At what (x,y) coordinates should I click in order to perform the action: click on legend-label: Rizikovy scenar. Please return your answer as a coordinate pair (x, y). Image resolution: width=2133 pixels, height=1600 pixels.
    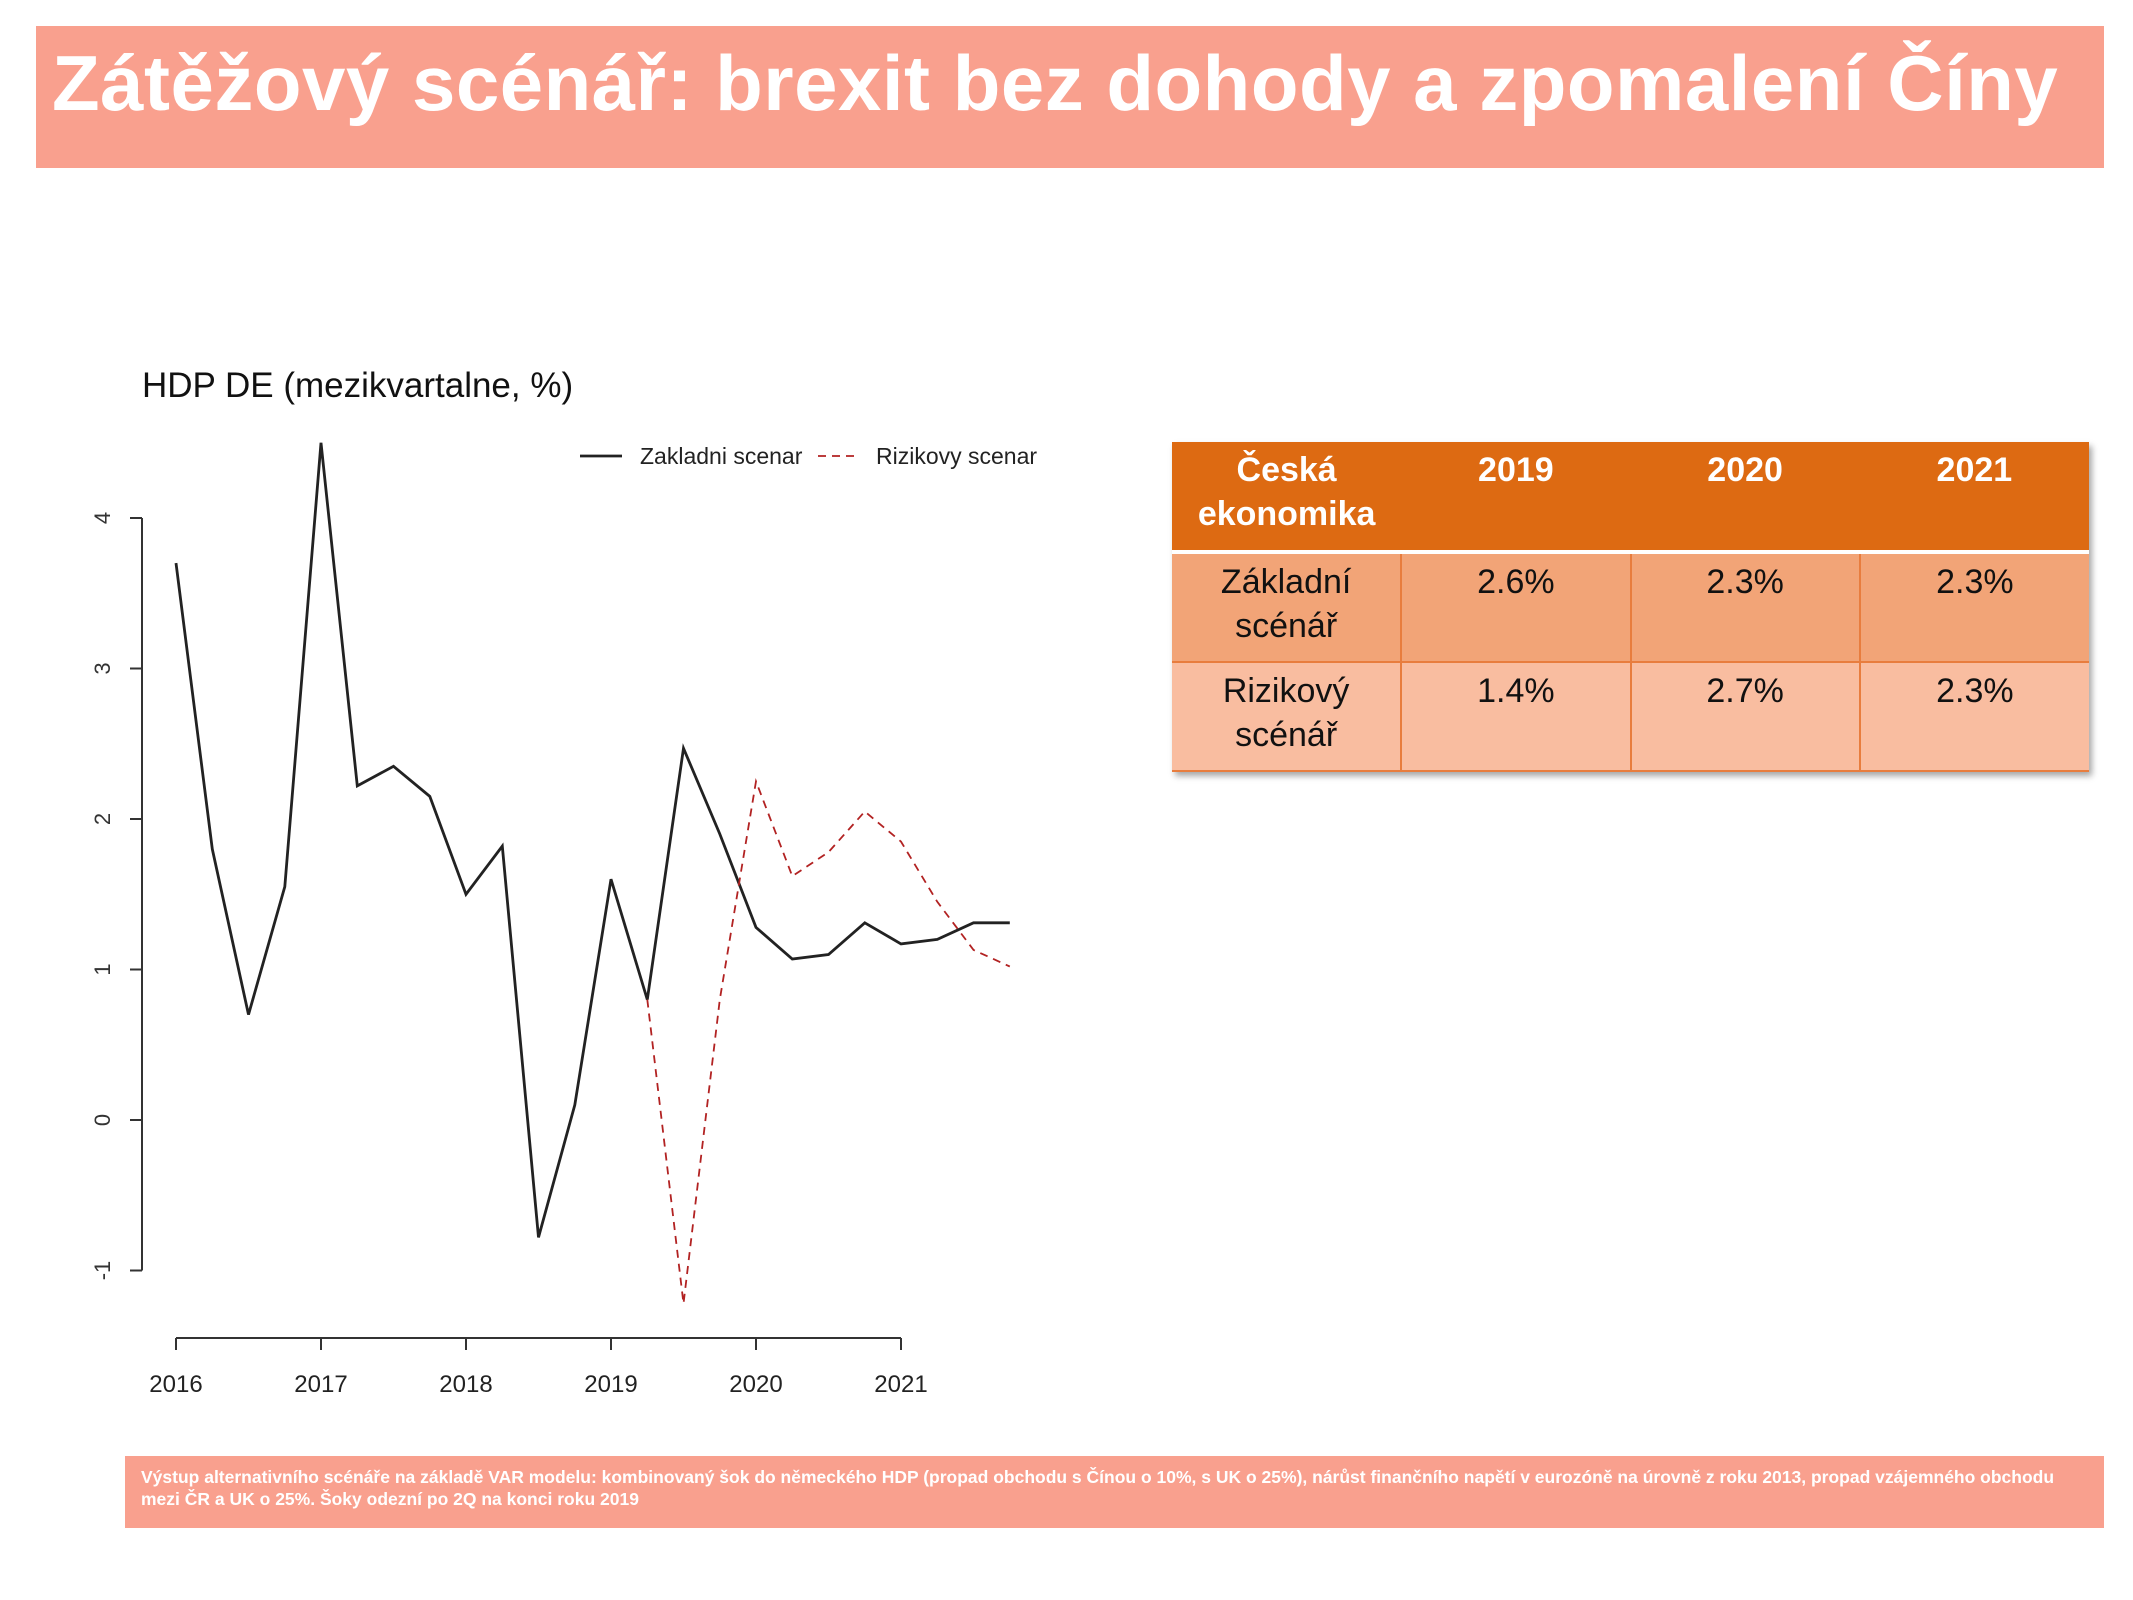
    Looking at the image, I should click on (956, 456).